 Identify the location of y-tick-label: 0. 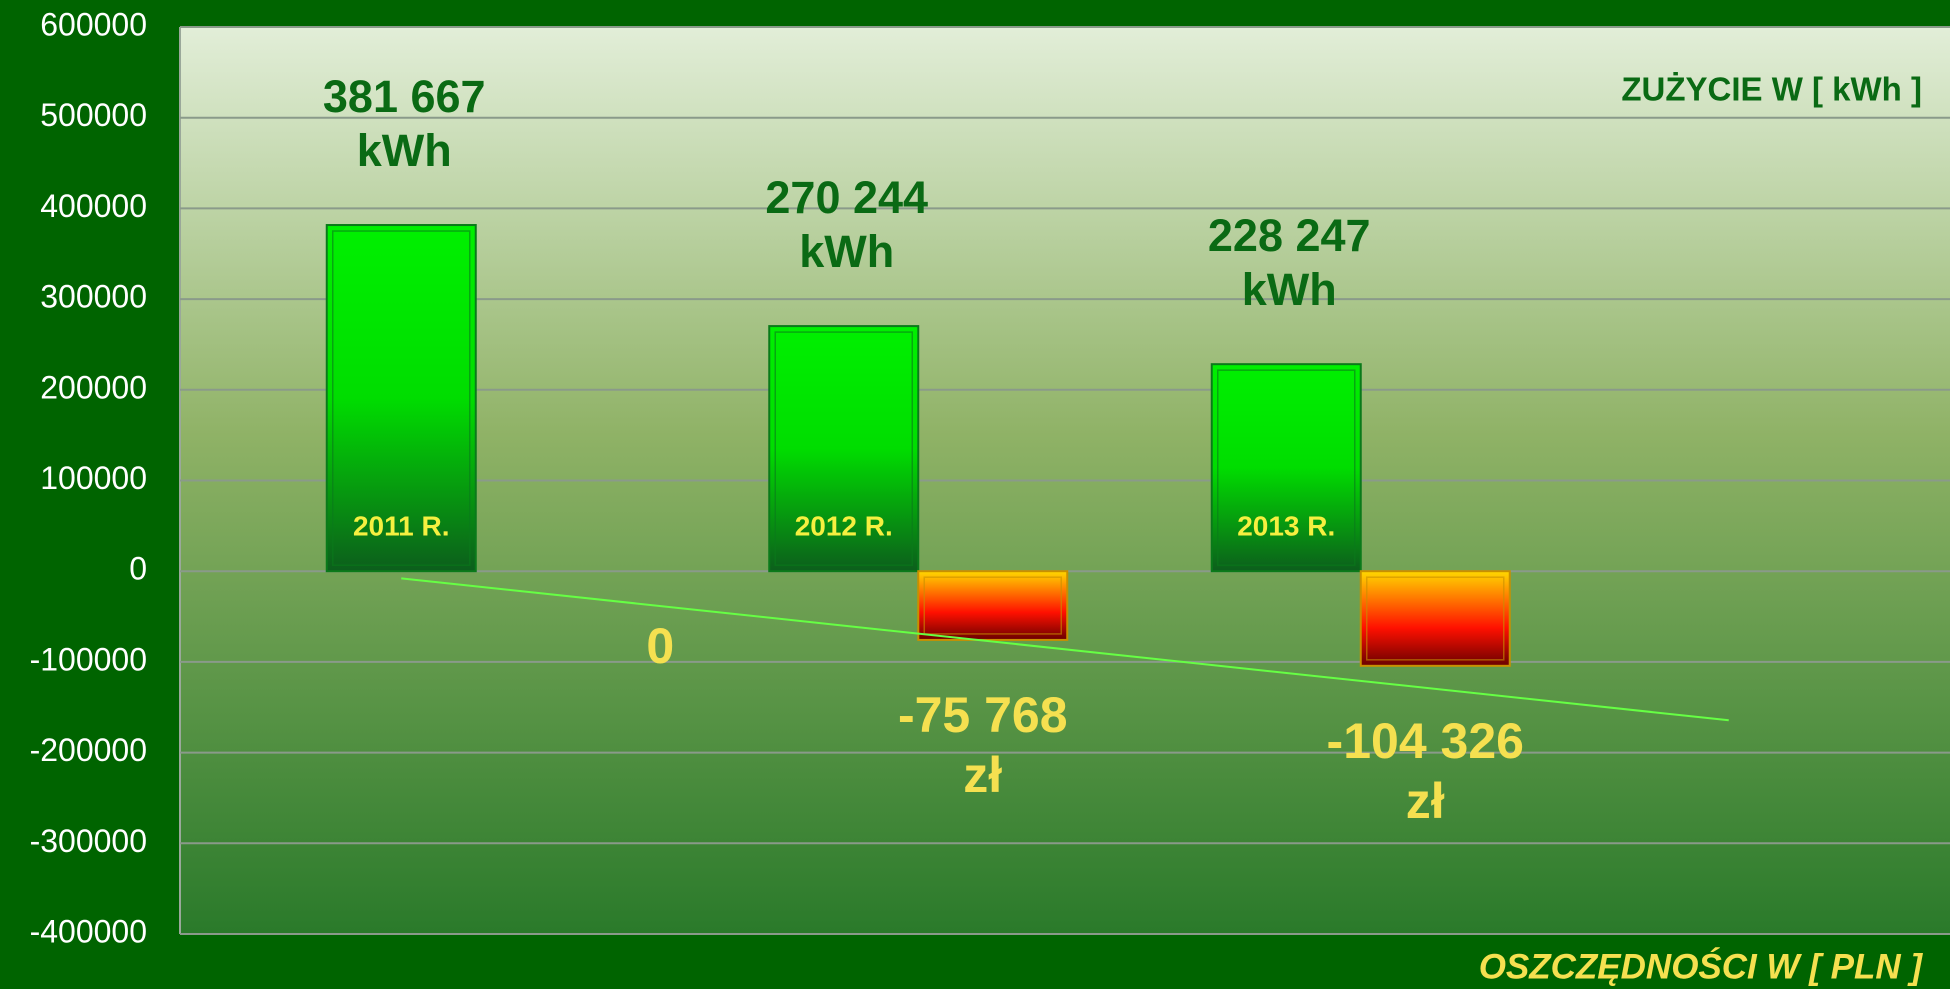
(138, 569).